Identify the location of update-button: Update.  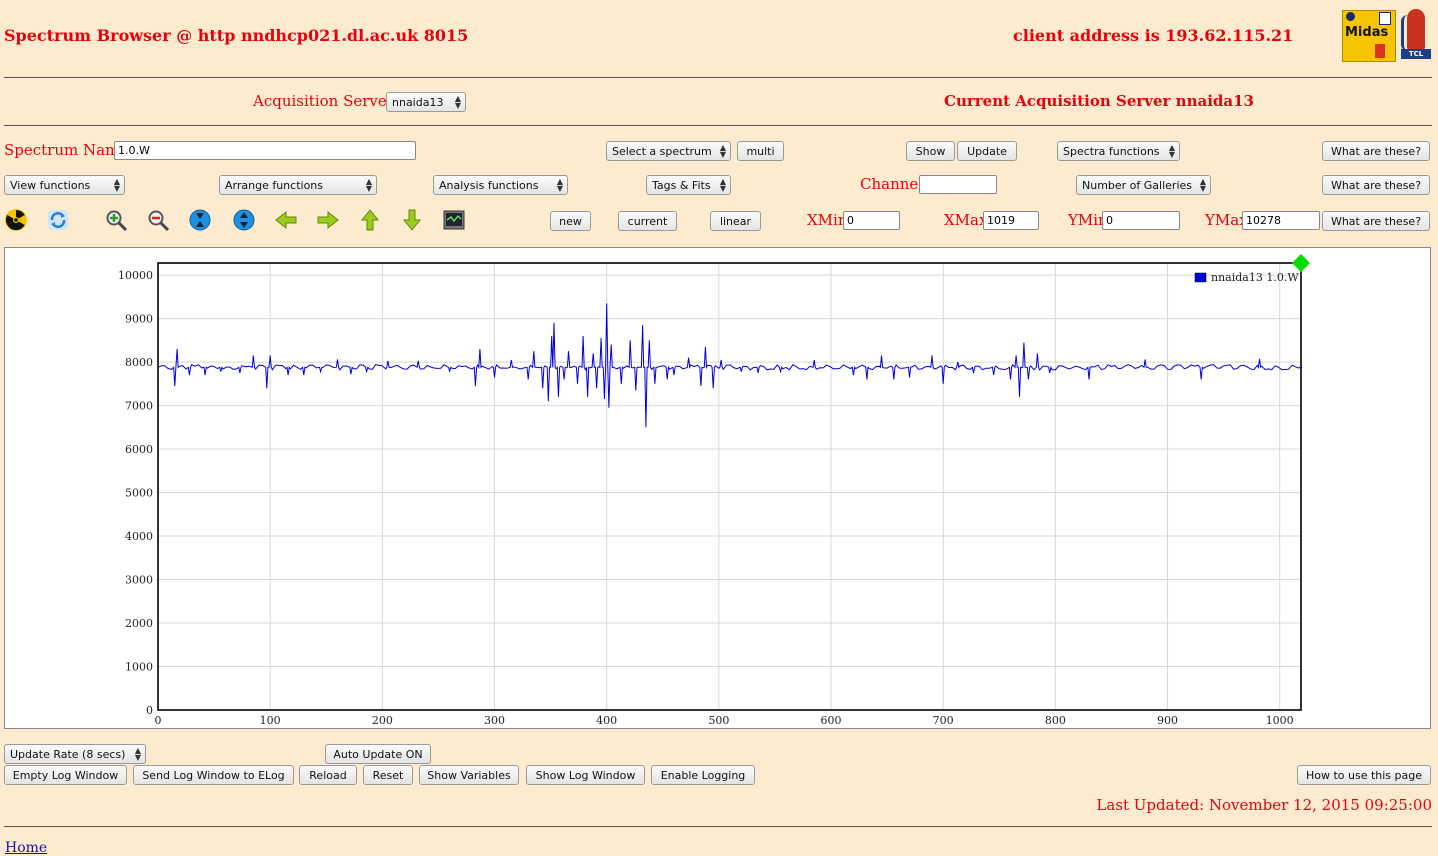
(987, 151).